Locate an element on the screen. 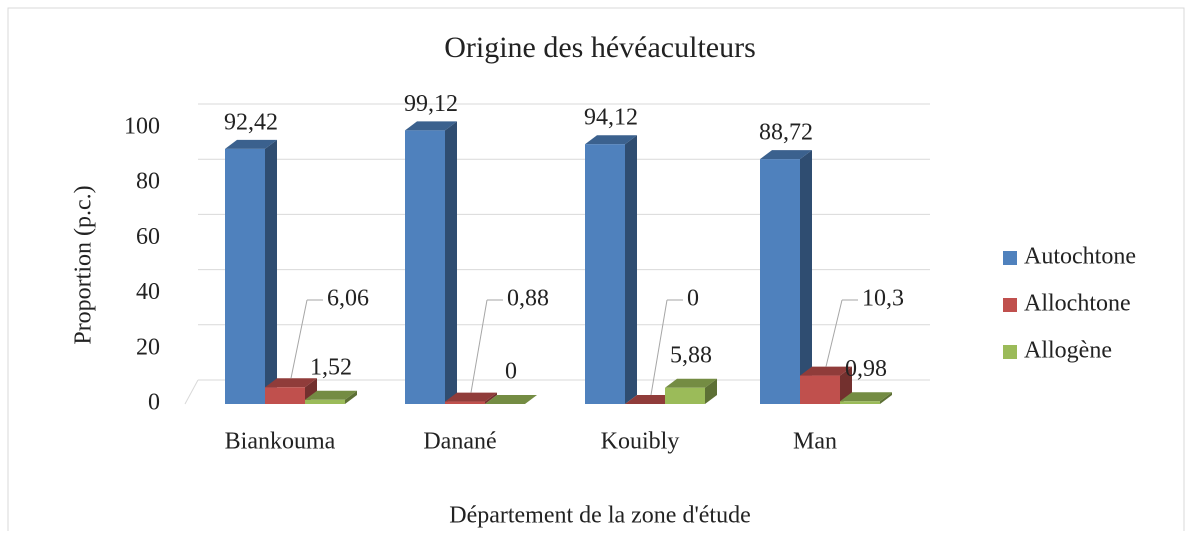 The width and height of the screenshot is (1192, 536). y-tick-label: 40 is located at coordinates (148, 292).